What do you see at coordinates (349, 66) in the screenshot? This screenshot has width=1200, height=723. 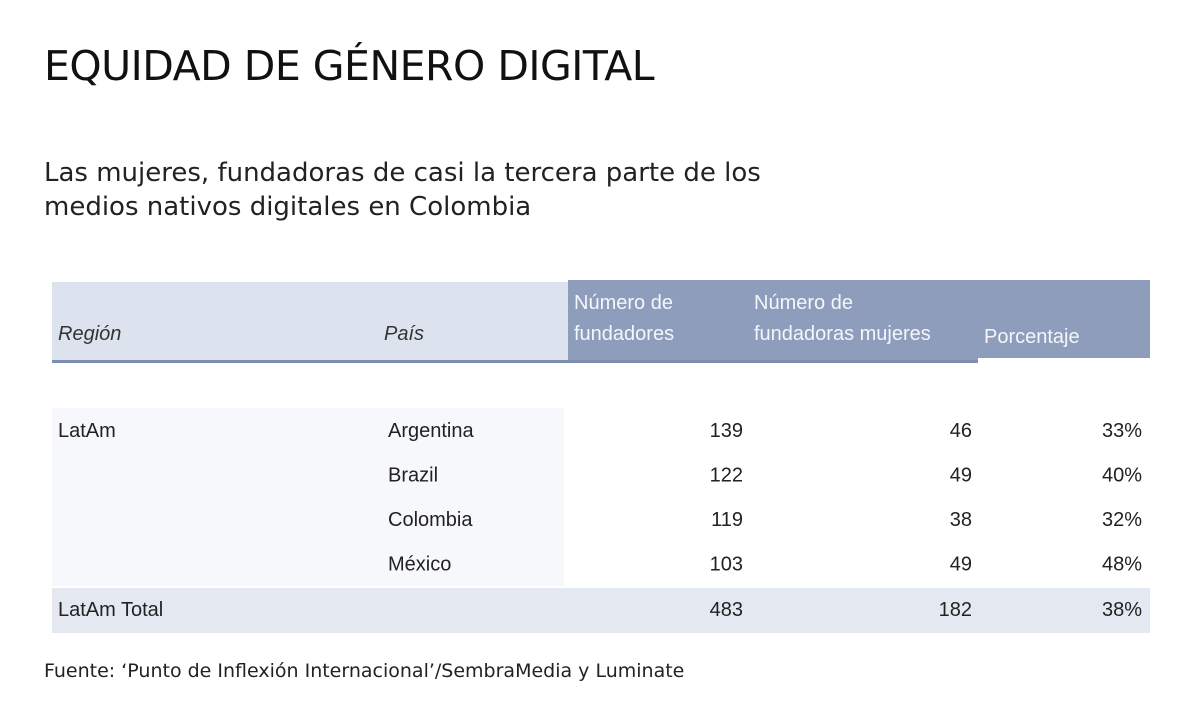 I see `page-title: EQUIDAD DE GÉNERO DIGITAL` at bounding box center [349, 66].